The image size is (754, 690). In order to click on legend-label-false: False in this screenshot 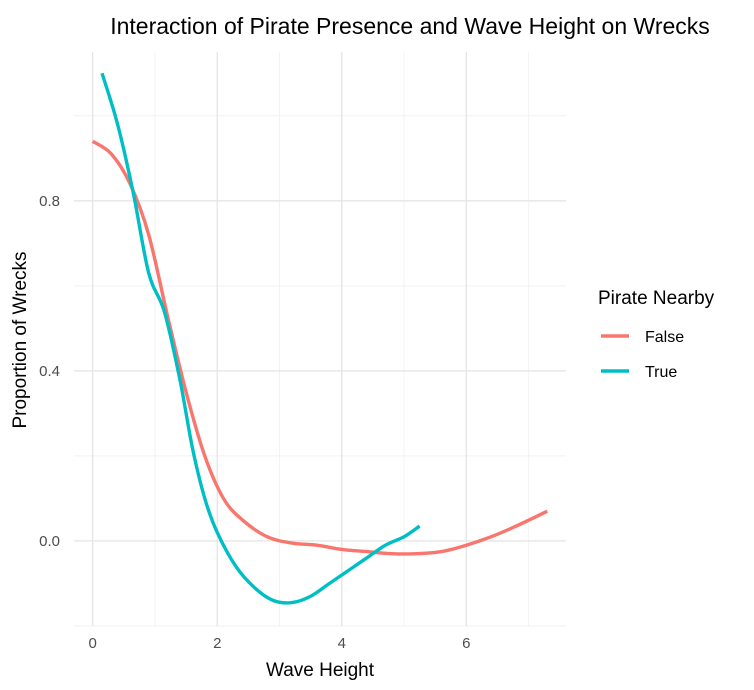, I will do `click(664, 337)`.